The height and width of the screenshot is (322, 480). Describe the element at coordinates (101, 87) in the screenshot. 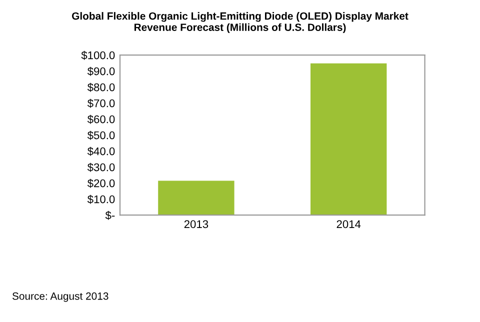

I see `y-tick-label: $80.0` at that location.